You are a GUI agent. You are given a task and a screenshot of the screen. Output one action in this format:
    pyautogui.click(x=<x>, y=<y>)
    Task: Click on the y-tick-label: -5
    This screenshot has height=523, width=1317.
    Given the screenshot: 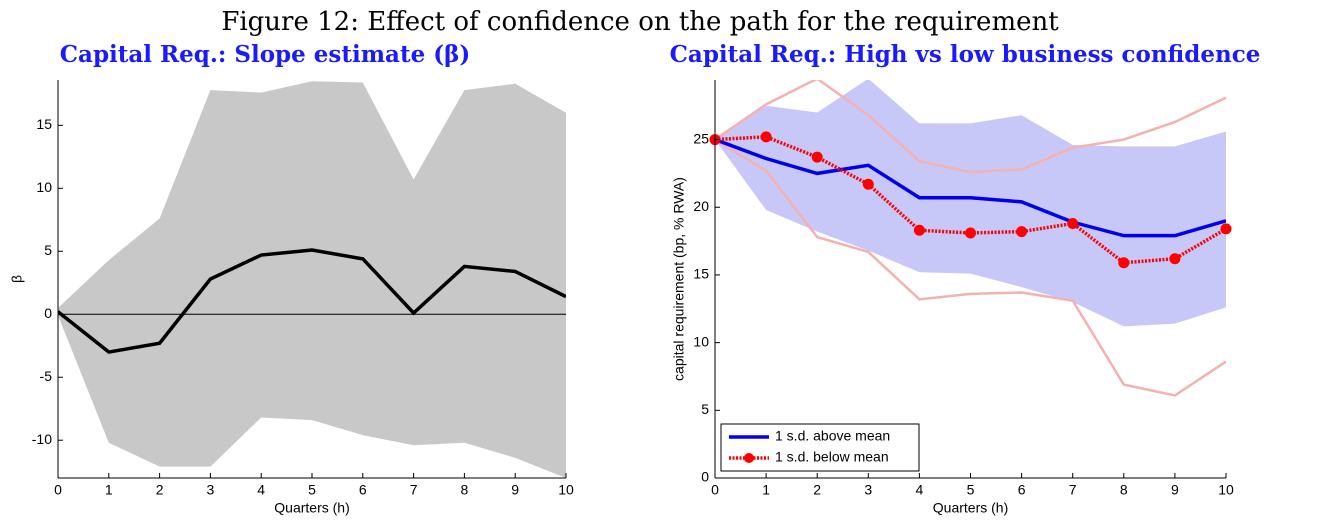 What is the action you would take?
    pyautogui.click(x=46, y=376)
    